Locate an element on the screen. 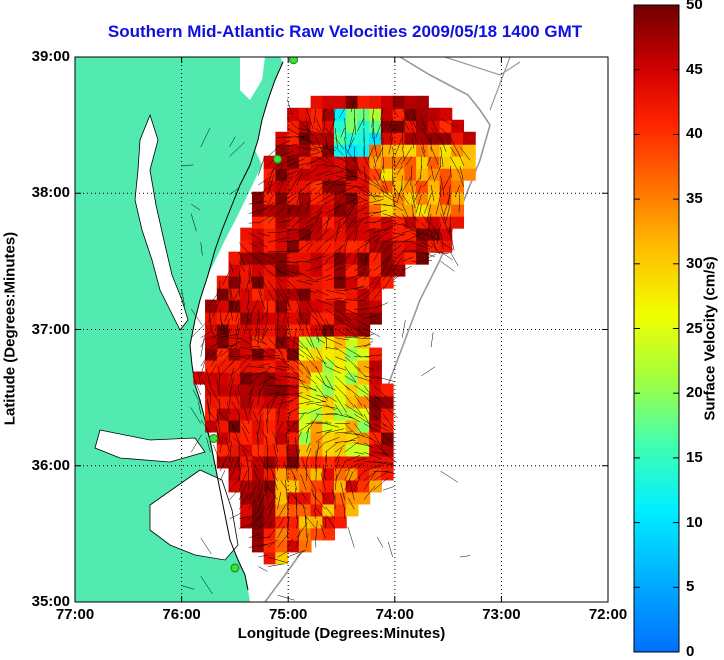 The width and height of the screenshot is (724, 660). y-axis-label: Latitude (Degrees:Minutes) is located at coordinates (10, 329).